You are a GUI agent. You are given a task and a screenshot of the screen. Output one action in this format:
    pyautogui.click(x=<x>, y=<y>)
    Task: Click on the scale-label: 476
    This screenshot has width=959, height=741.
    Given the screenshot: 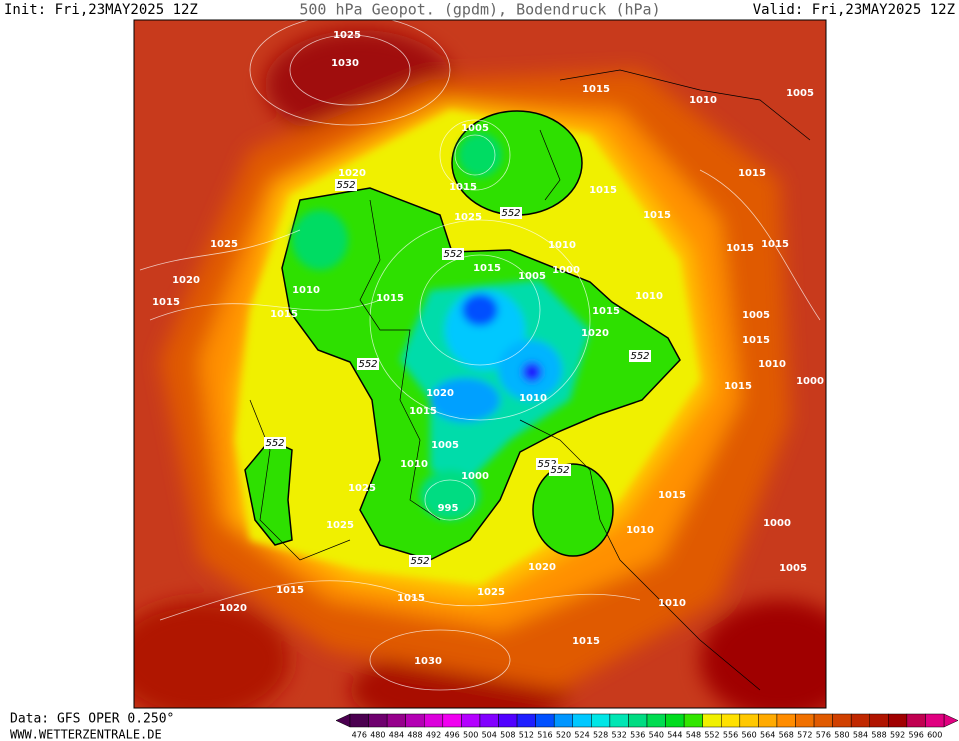 What is the action you would take?
    pyautogui.click(x=359, y=735)
    